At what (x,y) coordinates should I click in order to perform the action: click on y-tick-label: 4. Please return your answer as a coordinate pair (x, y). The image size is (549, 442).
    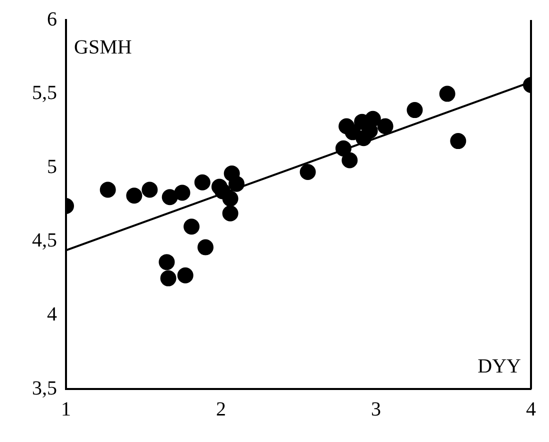
    Looking at the image, I should click on (52, 314).